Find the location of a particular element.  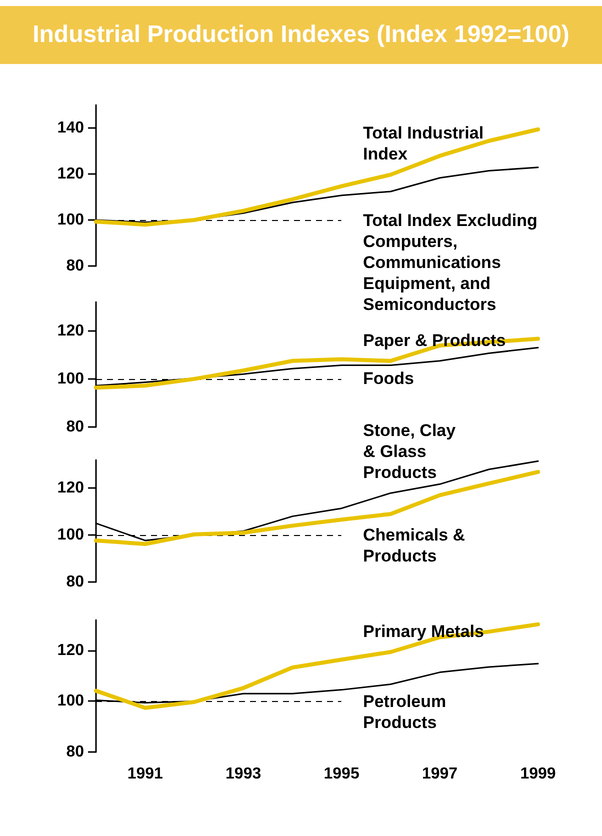

series-label: Total Index Excluding Computers, Communications Equipment, and Semiconductors is located at coordinates (450, 262).